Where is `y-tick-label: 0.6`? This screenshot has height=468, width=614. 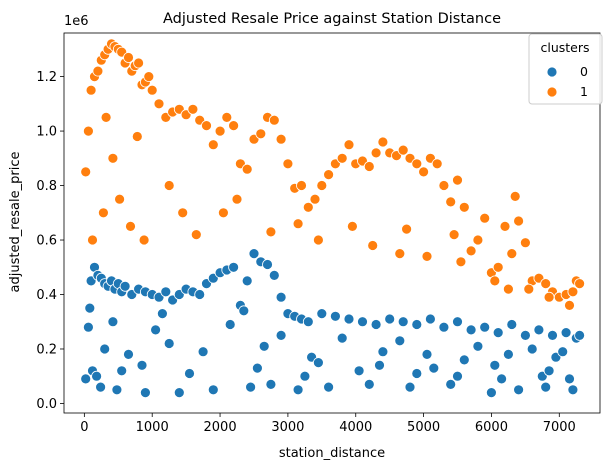
y-tick-label: 0.6 is located at coordinates (46, 241).